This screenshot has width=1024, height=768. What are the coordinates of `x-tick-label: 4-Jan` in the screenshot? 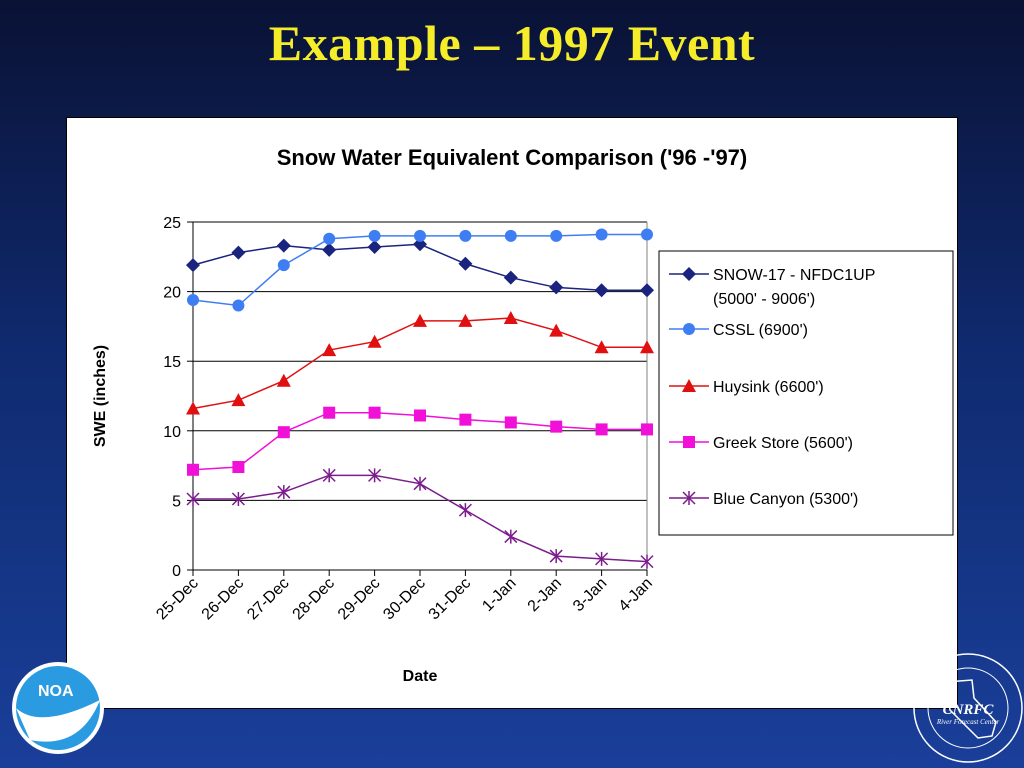 It's located at (636, 595).